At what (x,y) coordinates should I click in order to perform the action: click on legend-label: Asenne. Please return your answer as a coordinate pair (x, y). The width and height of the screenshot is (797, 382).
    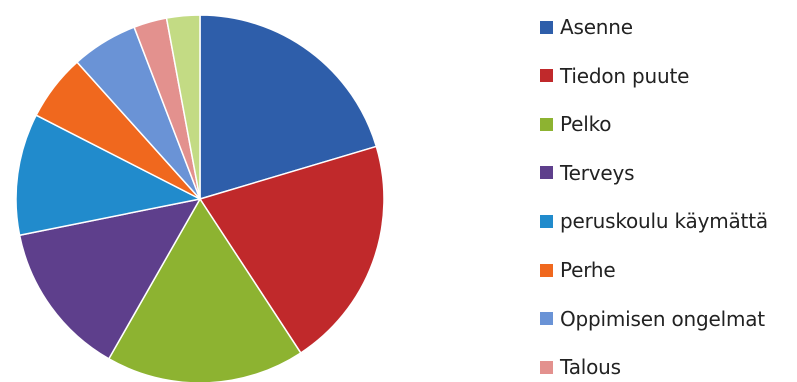
    Looking at the image, I should click on (596, 27).